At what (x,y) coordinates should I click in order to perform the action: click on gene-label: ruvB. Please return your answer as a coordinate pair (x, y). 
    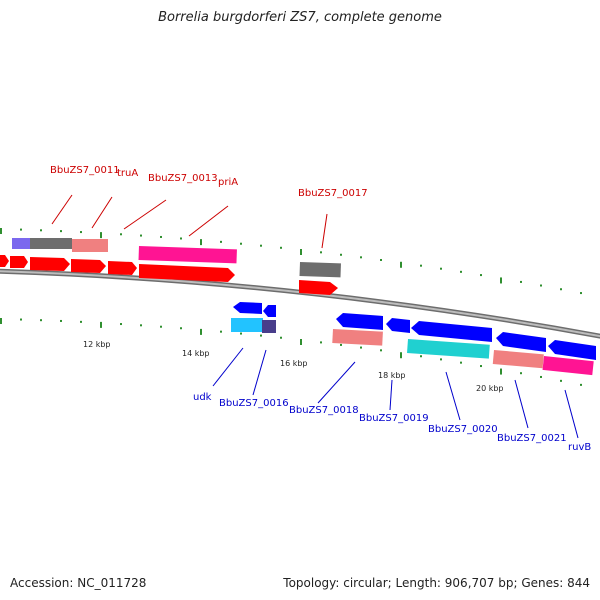
    Looking at the image, I should click on (579, 447).